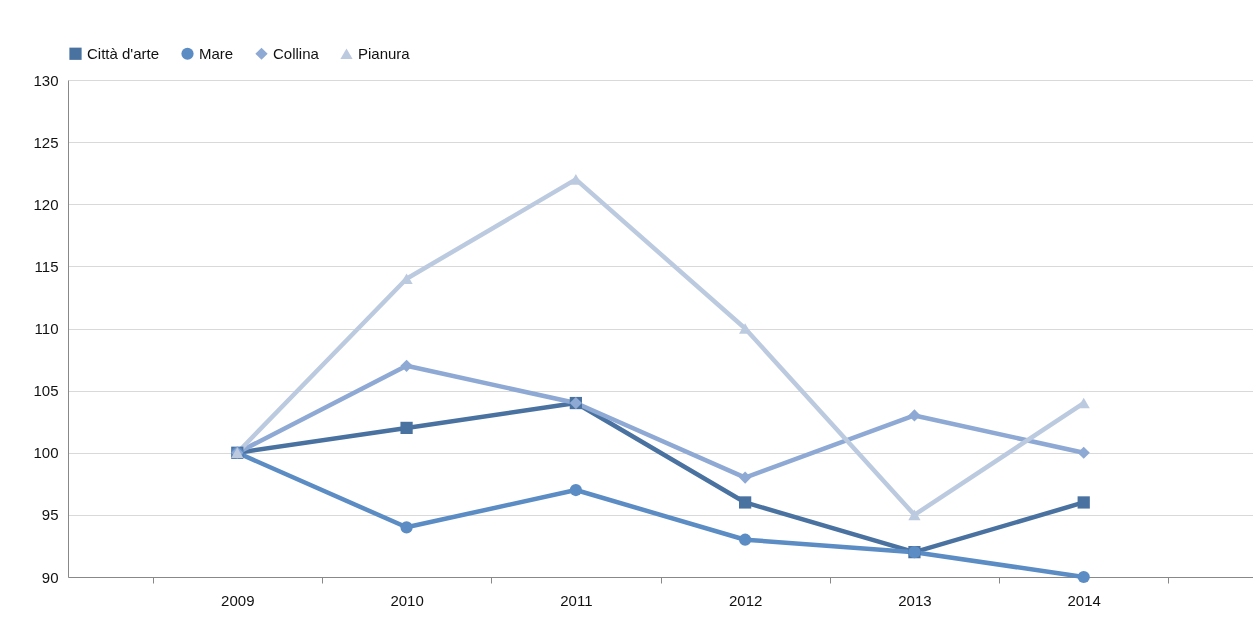 The image size is (1259, 619). What do you see at coordinates (216, 53) in the screenshot?
I see `legend-label: Mare` at bounding box center [216, 53].